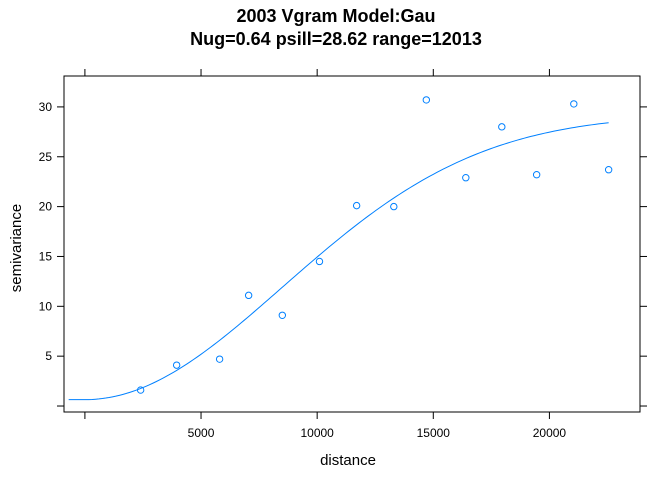  I want to click on y-tick-label: 20, so click(46, 207).